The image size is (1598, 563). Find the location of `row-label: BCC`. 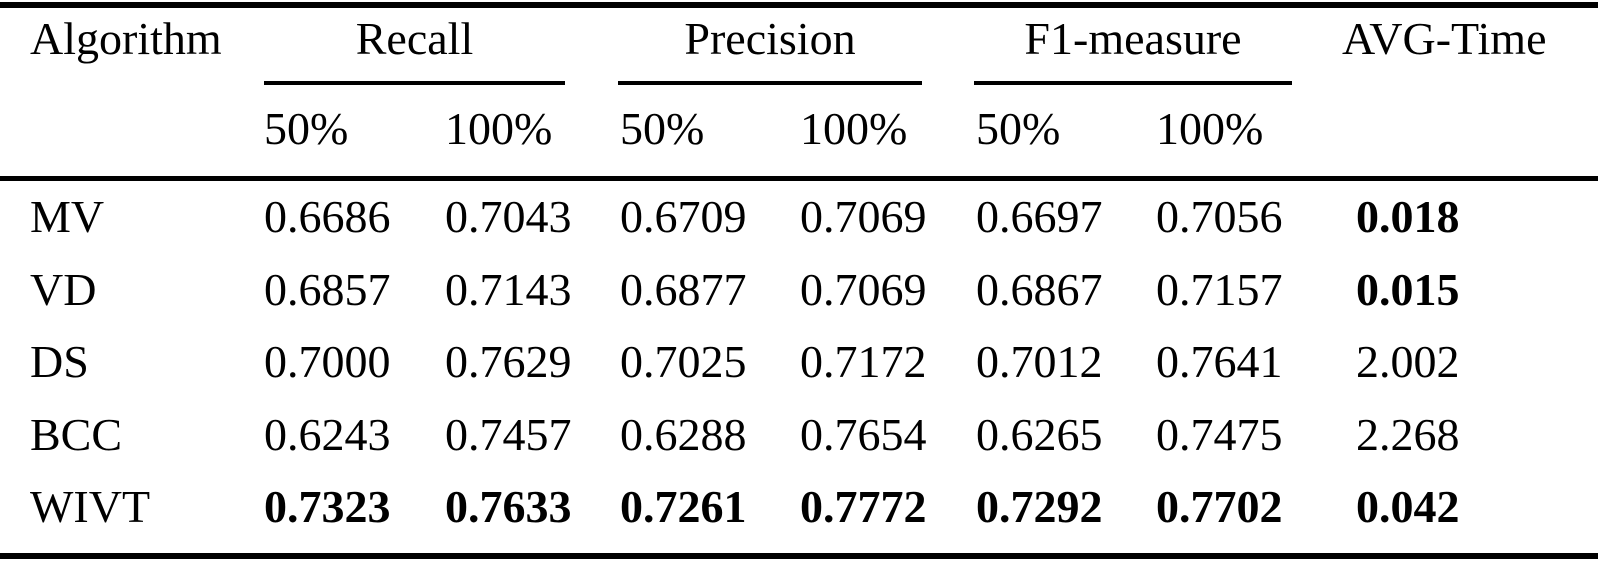

row-label: BCC is located at coordinates (76, 434).